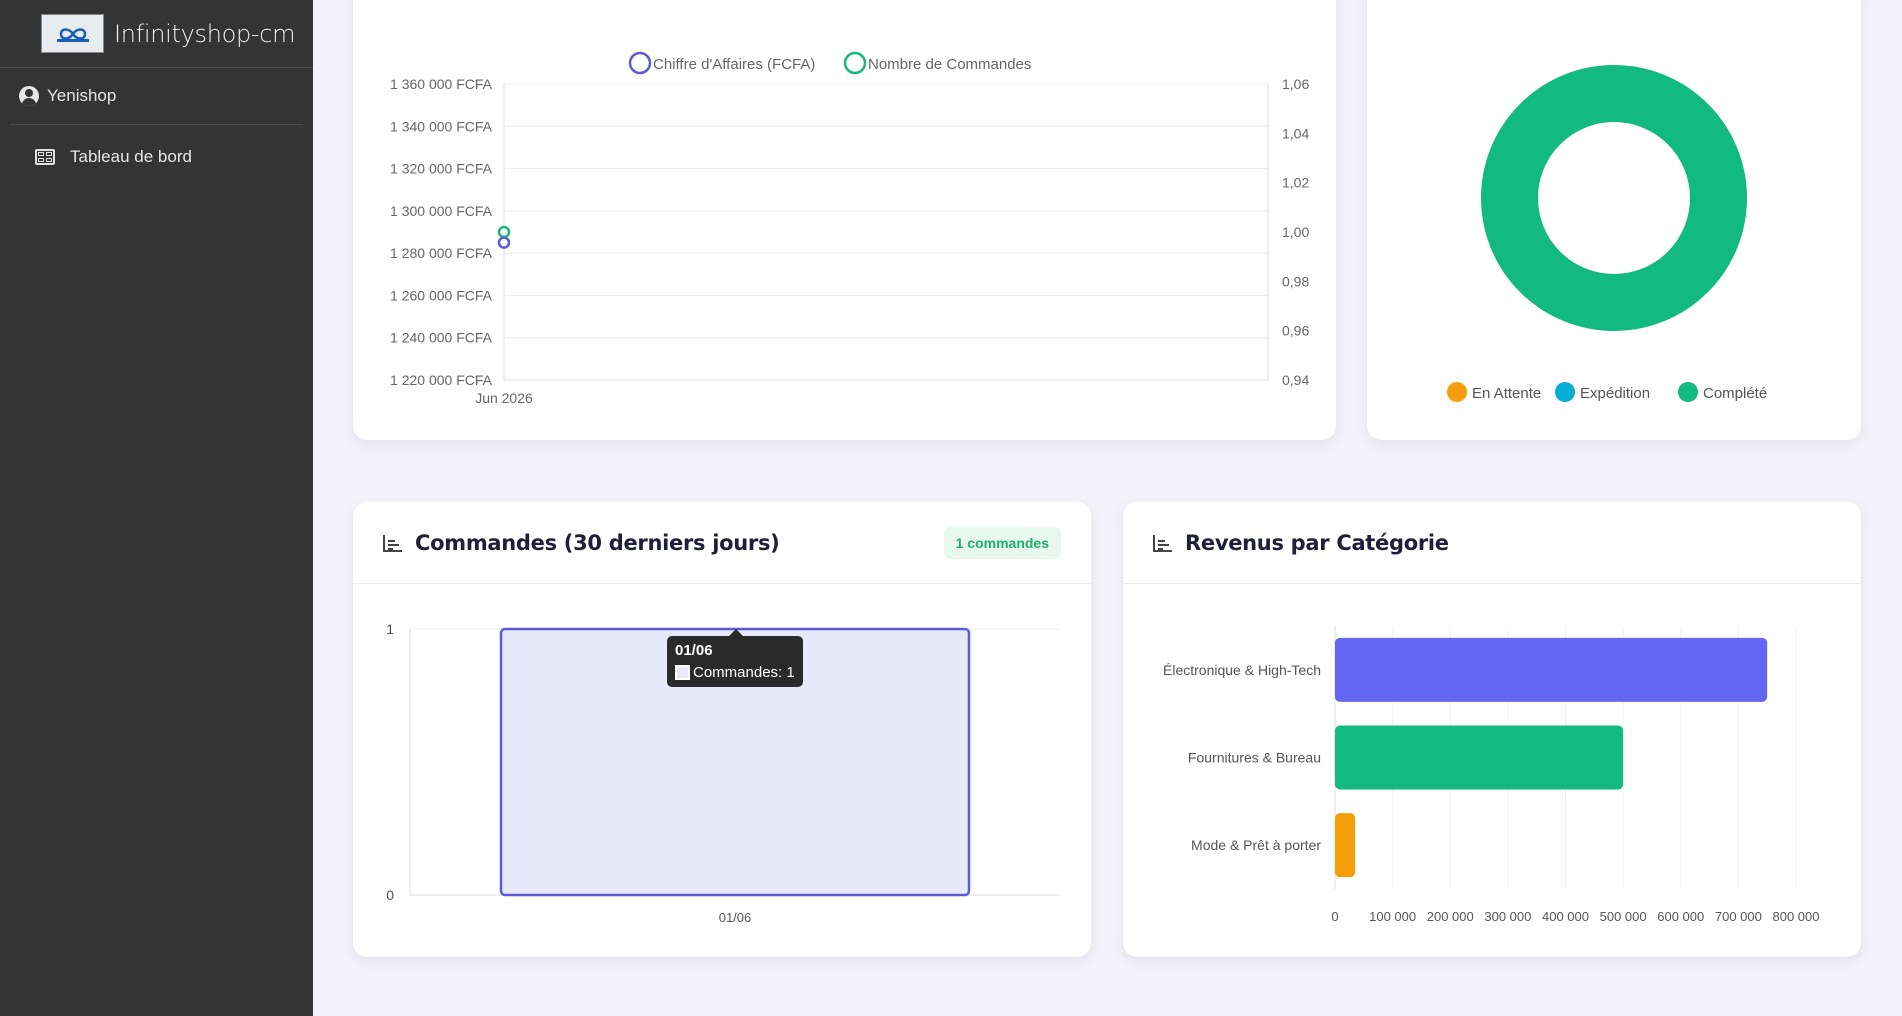  I want to click on y-left-tick-label: 1 260 000 FCFA, so click(441, 295).